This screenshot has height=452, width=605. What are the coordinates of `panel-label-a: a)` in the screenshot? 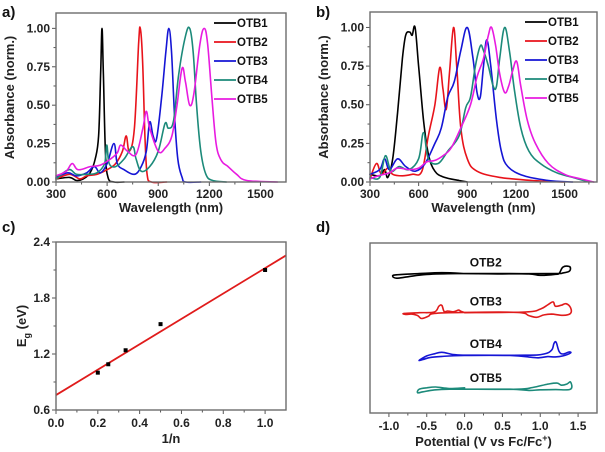 It's located at (8, 12).